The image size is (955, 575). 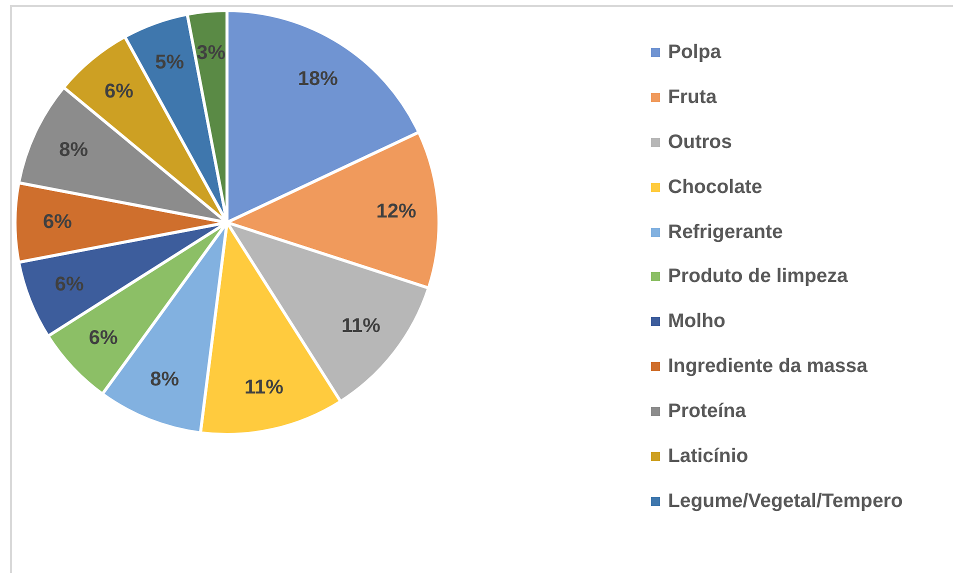 What do you see at coordinates (785, 501) in the screenshot?
I see `legend-label: Legume/Vegetal/Tempero` at bounding box center [785, 501].